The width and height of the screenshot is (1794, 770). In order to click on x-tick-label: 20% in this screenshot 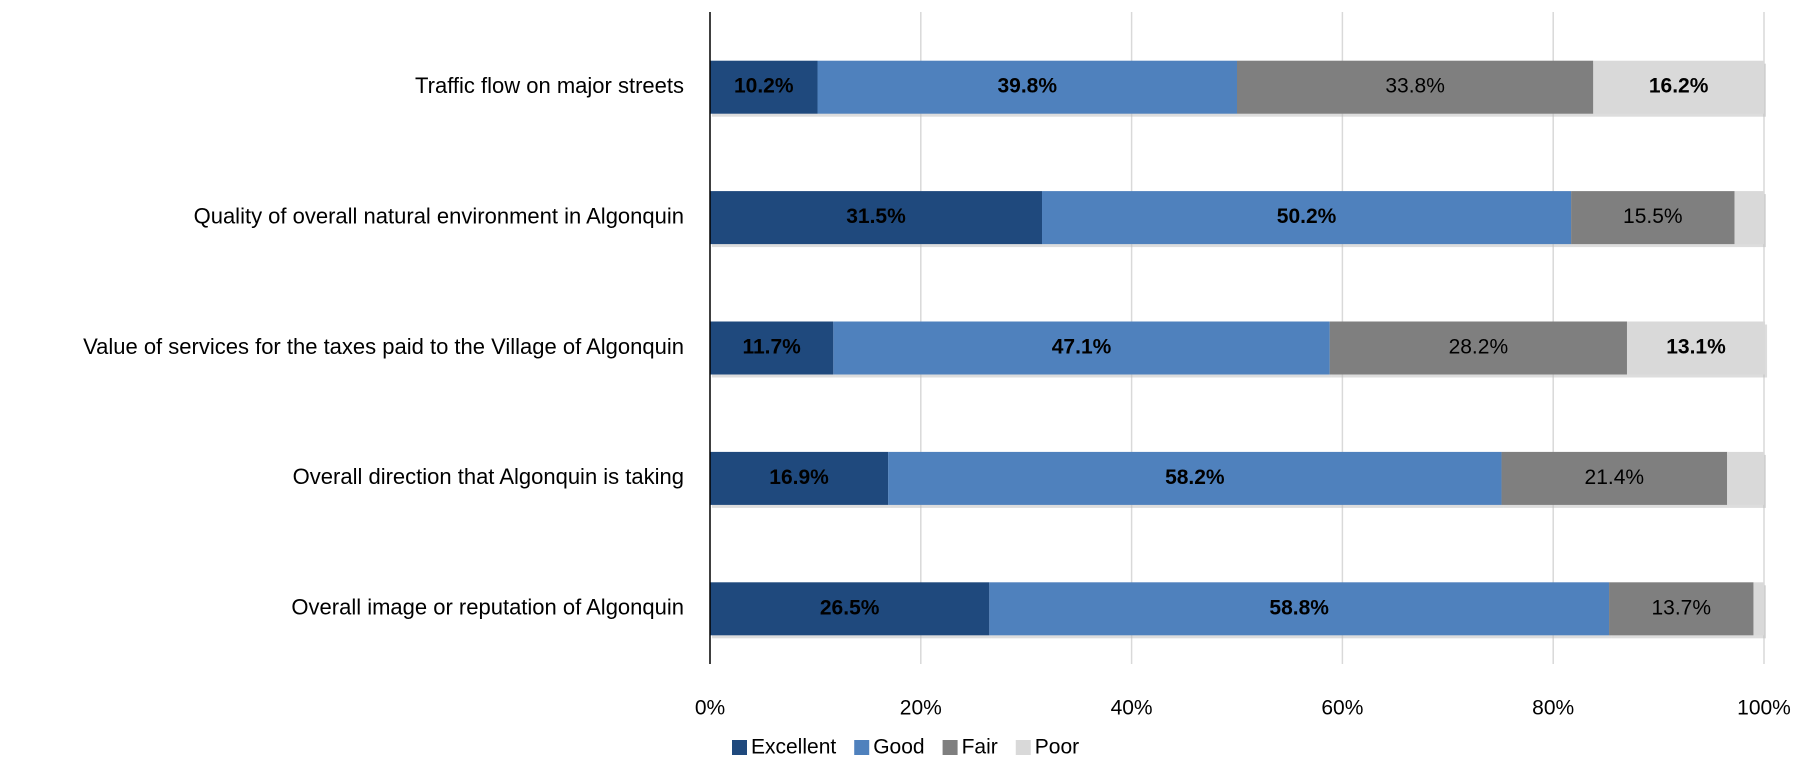, I will do `click(921, 708)`.